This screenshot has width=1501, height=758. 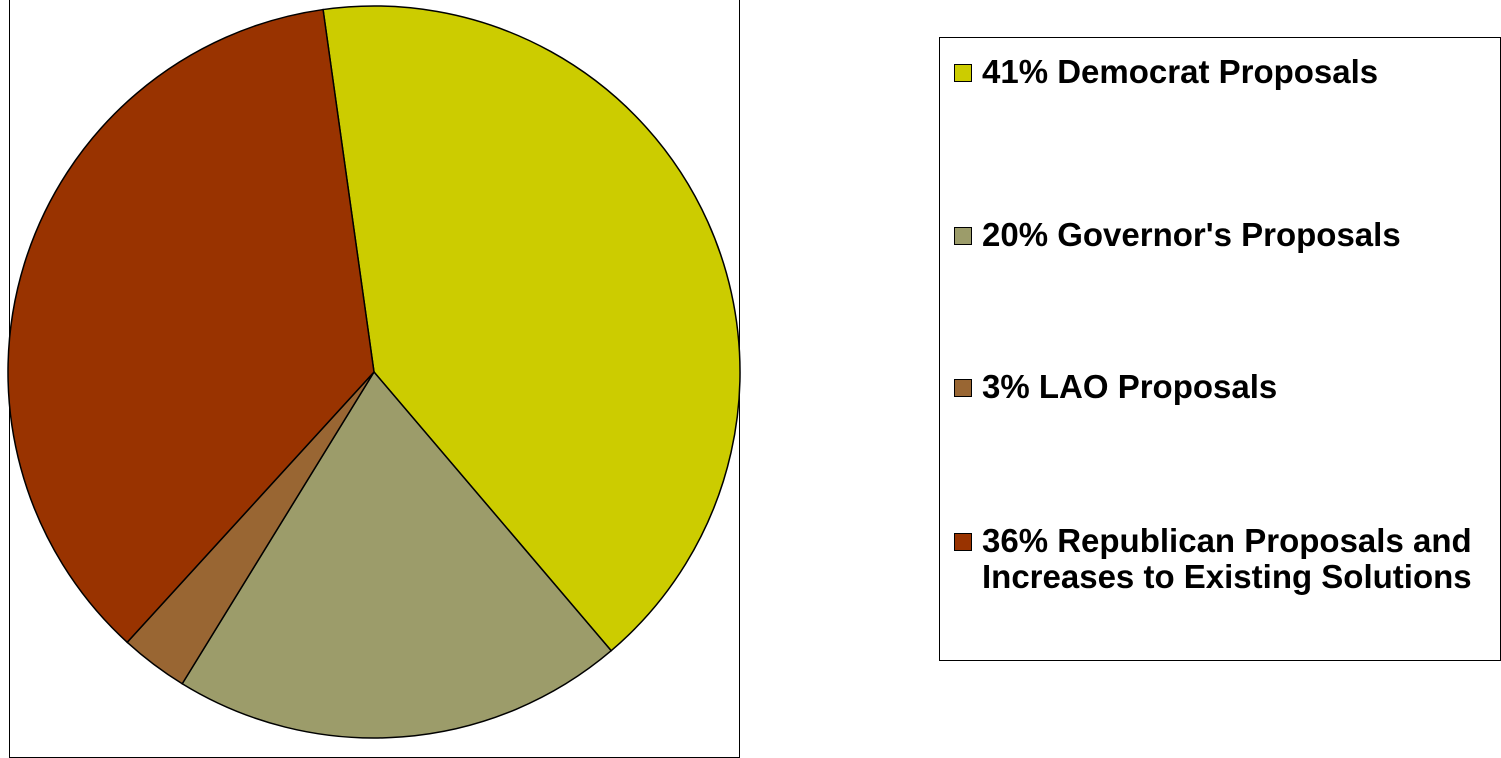 What do you see at coordinates (1130, 386) in the screenshot?
I see `legend-label-lao: 3% LAO Proposals` at bounding box center [1130, 386].